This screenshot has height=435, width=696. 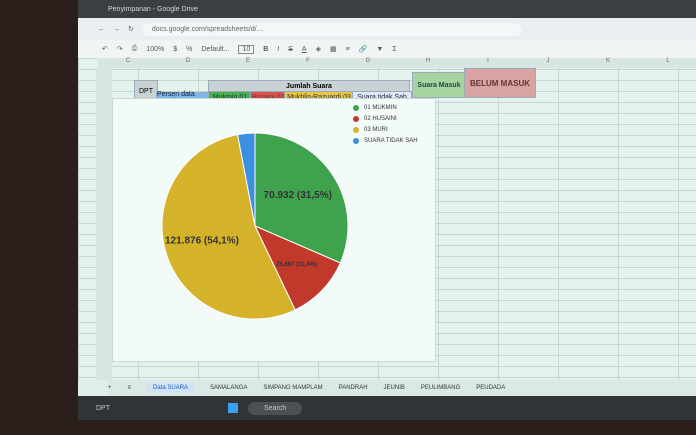 What do you see at coordinates (380, 49) in the screenshot?
I see `filter-icon: ▼` at bounding box center [380, 49].